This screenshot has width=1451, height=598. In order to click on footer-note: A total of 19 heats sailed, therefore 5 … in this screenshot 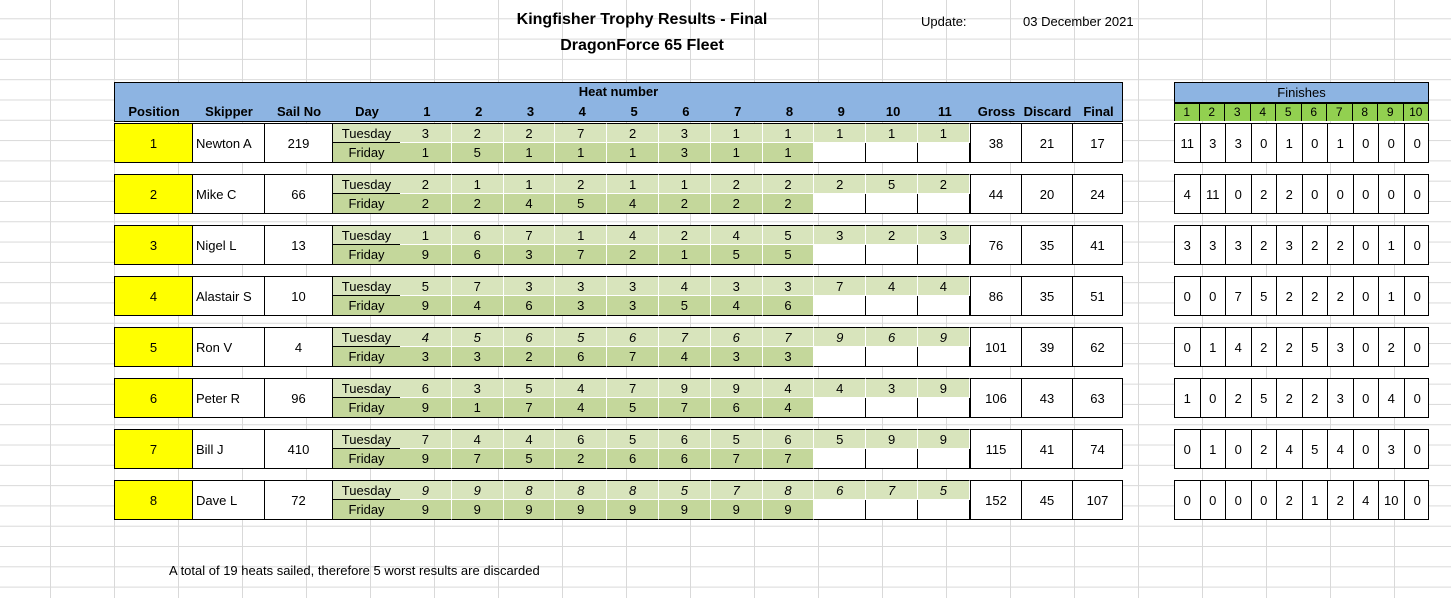, I will do `click(354, 570)`.